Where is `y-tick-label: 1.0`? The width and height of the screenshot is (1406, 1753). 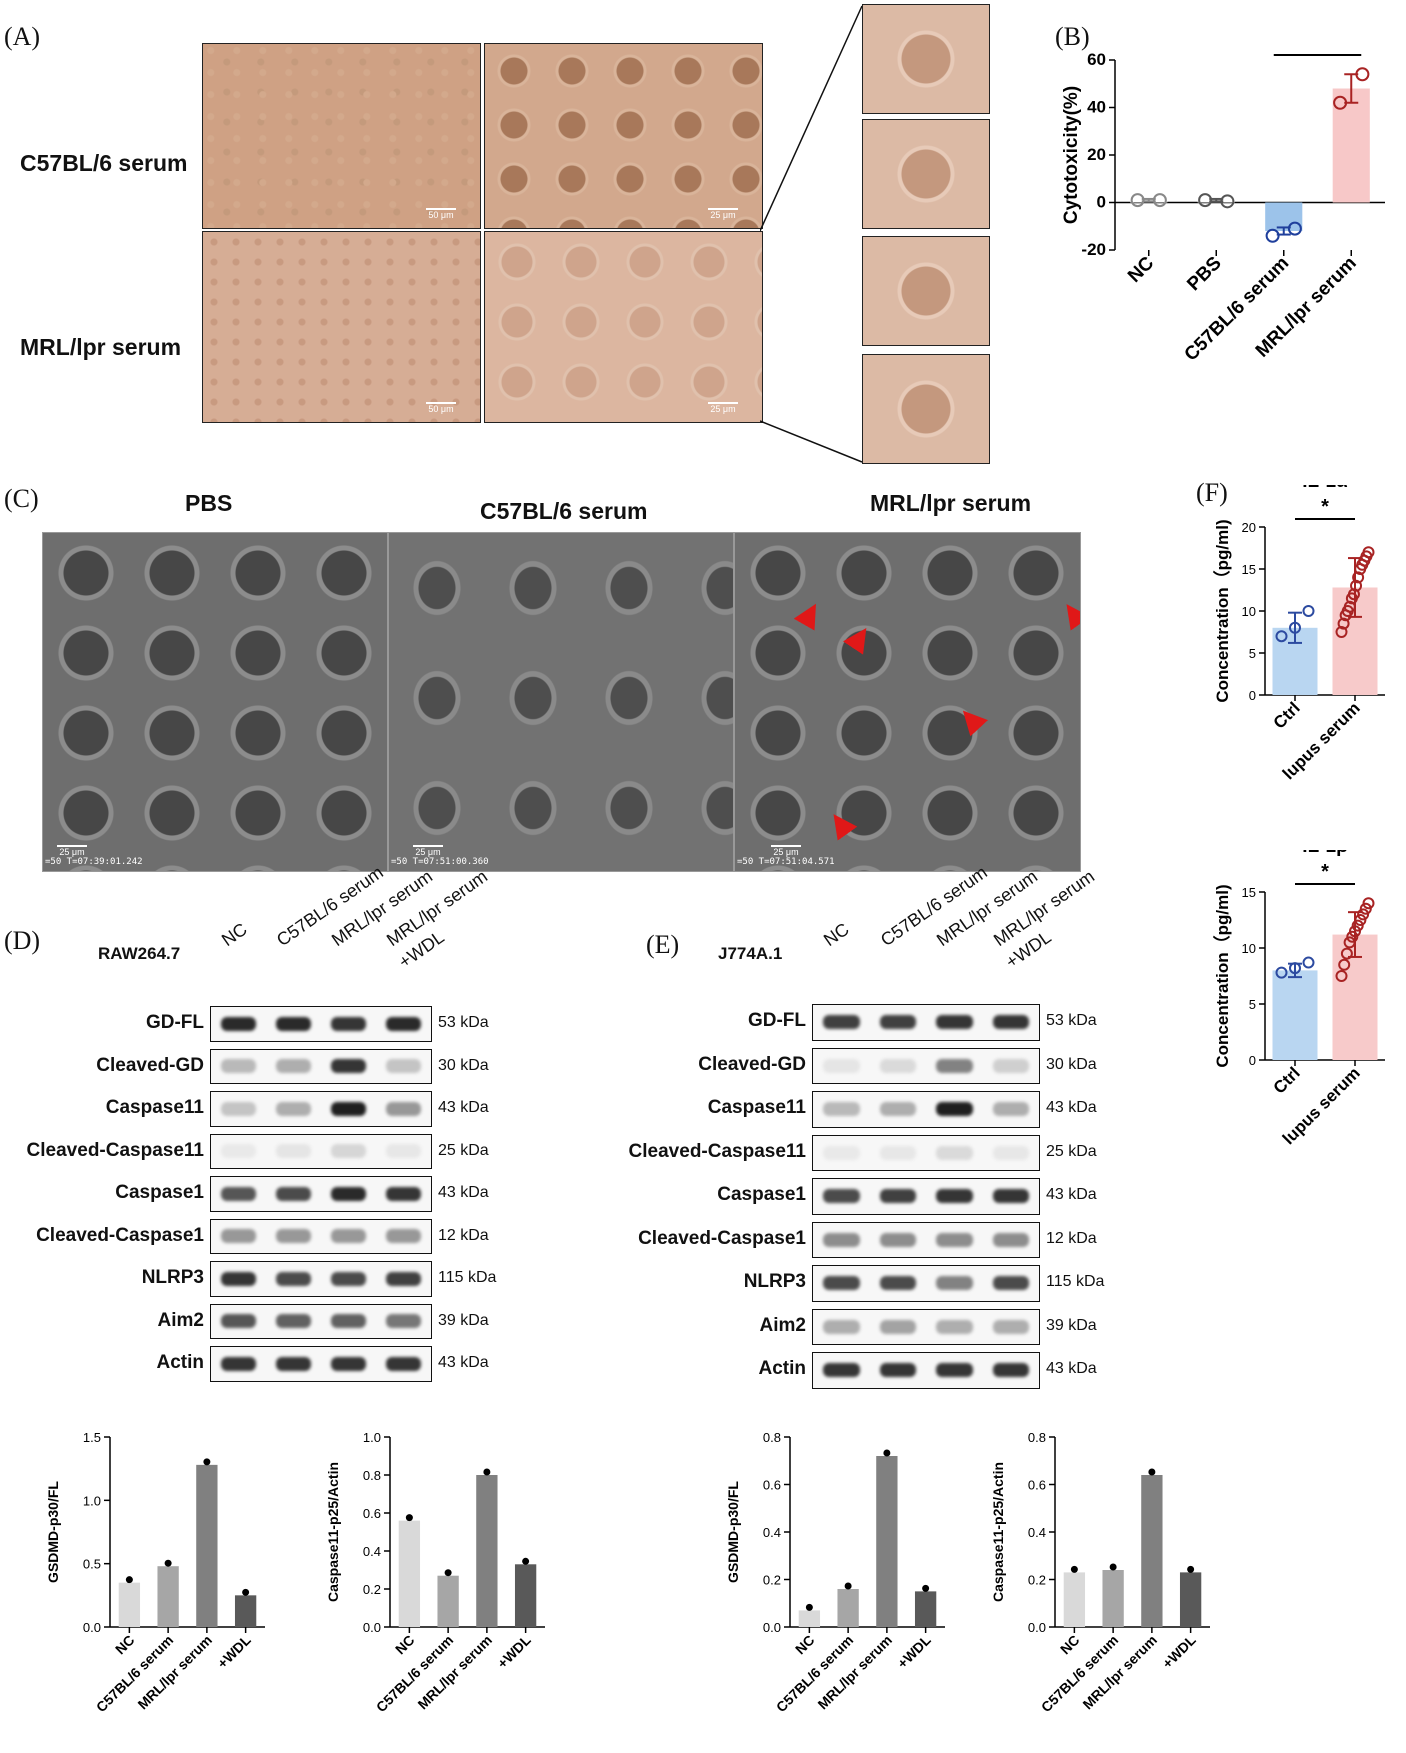
y-tick-label: 1.0 is located at coordinates (92, 1500).